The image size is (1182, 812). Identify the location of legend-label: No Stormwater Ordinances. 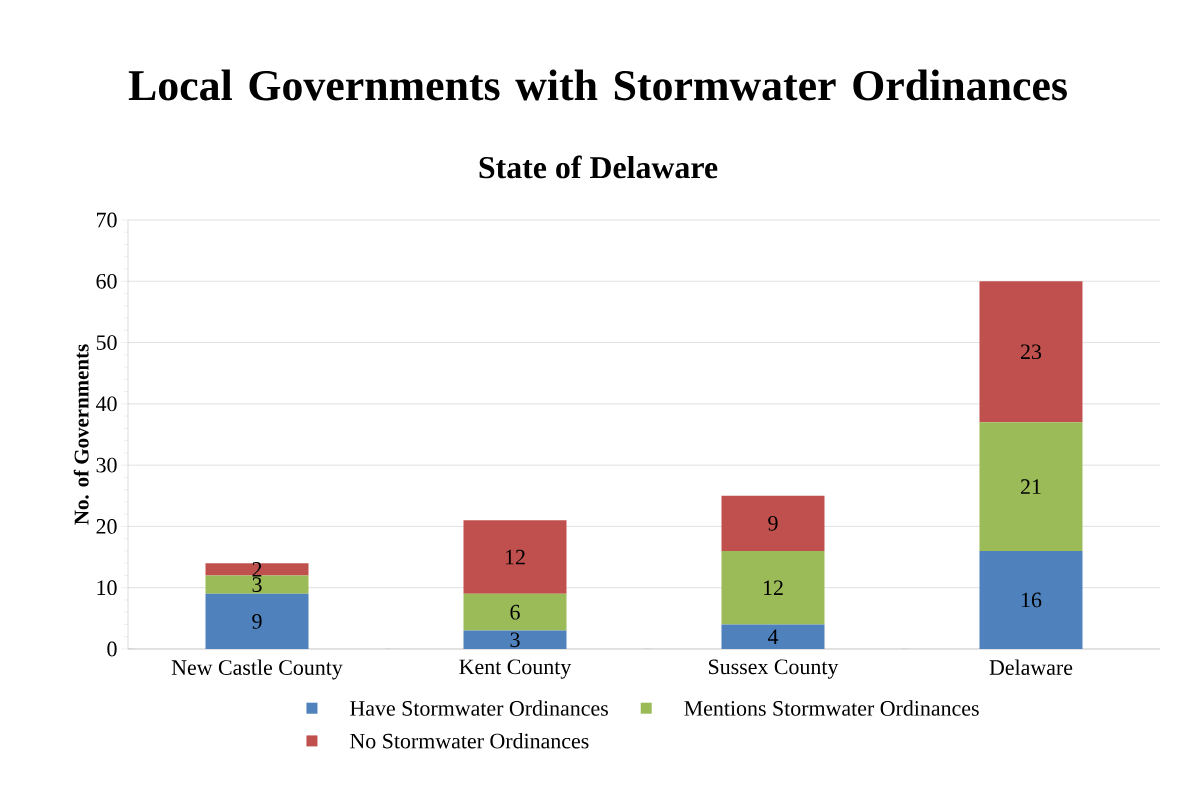
(469, 741).